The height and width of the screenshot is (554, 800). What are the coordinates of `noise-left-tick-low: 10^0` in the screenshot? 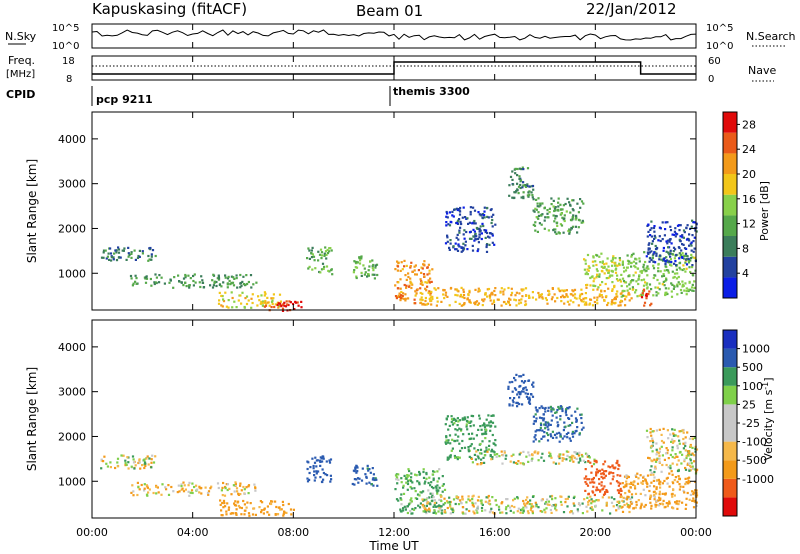 It's located at (65, 46).